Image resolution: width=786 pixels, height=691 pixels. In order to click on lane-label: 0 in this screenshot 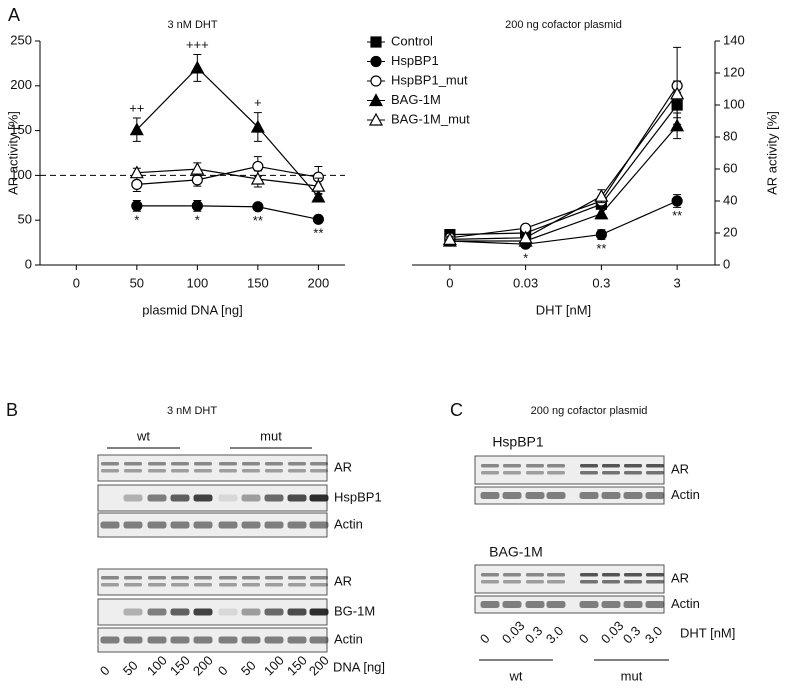, I will do `click(105, 671)`.